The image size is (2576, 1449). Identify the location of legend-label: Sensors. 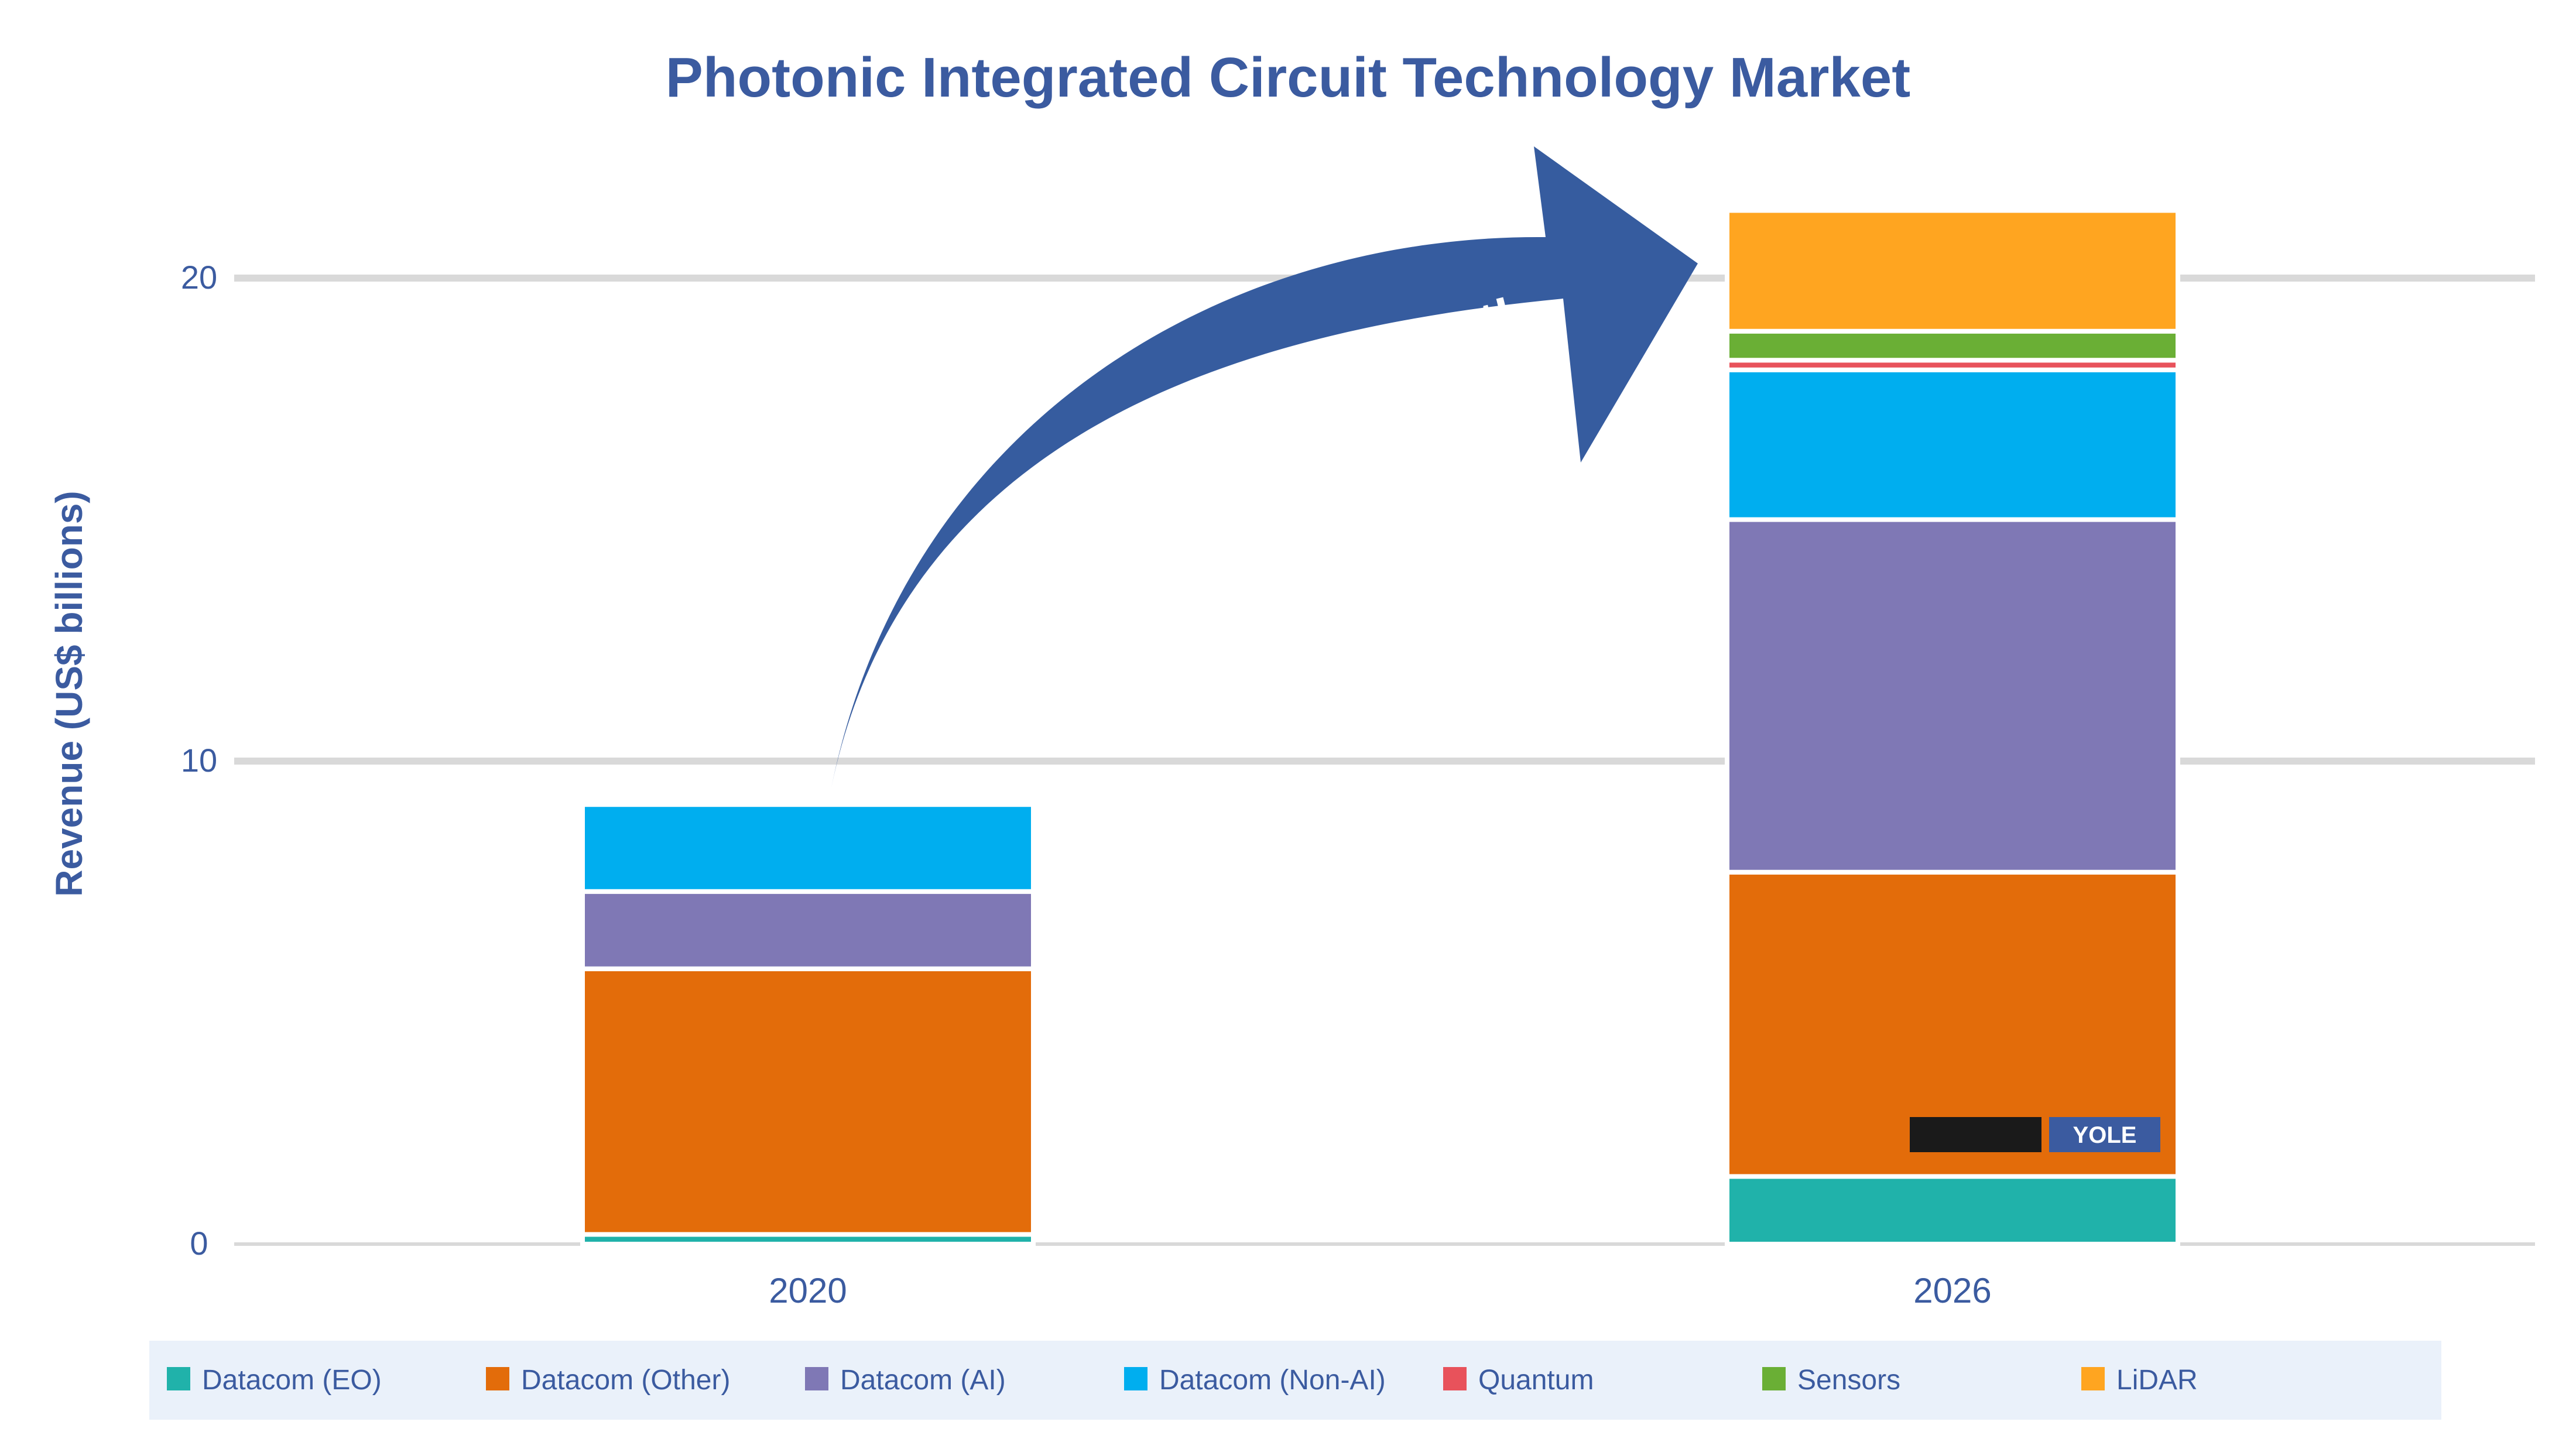
(1848, 1380).